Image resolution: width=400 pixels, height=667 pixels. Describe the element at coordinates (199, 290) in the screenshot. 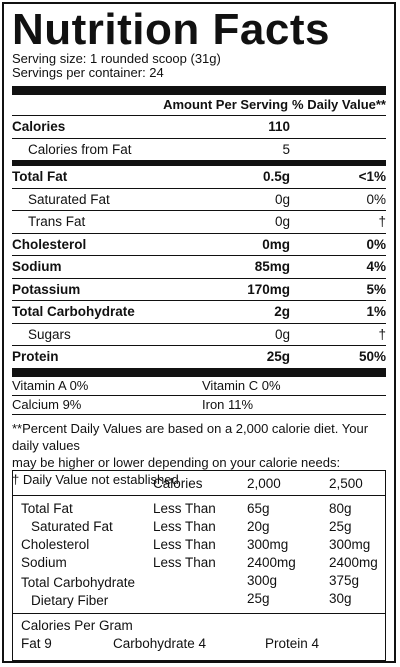

I see `row-potassium: Potassium 170mg 5%` at that location.